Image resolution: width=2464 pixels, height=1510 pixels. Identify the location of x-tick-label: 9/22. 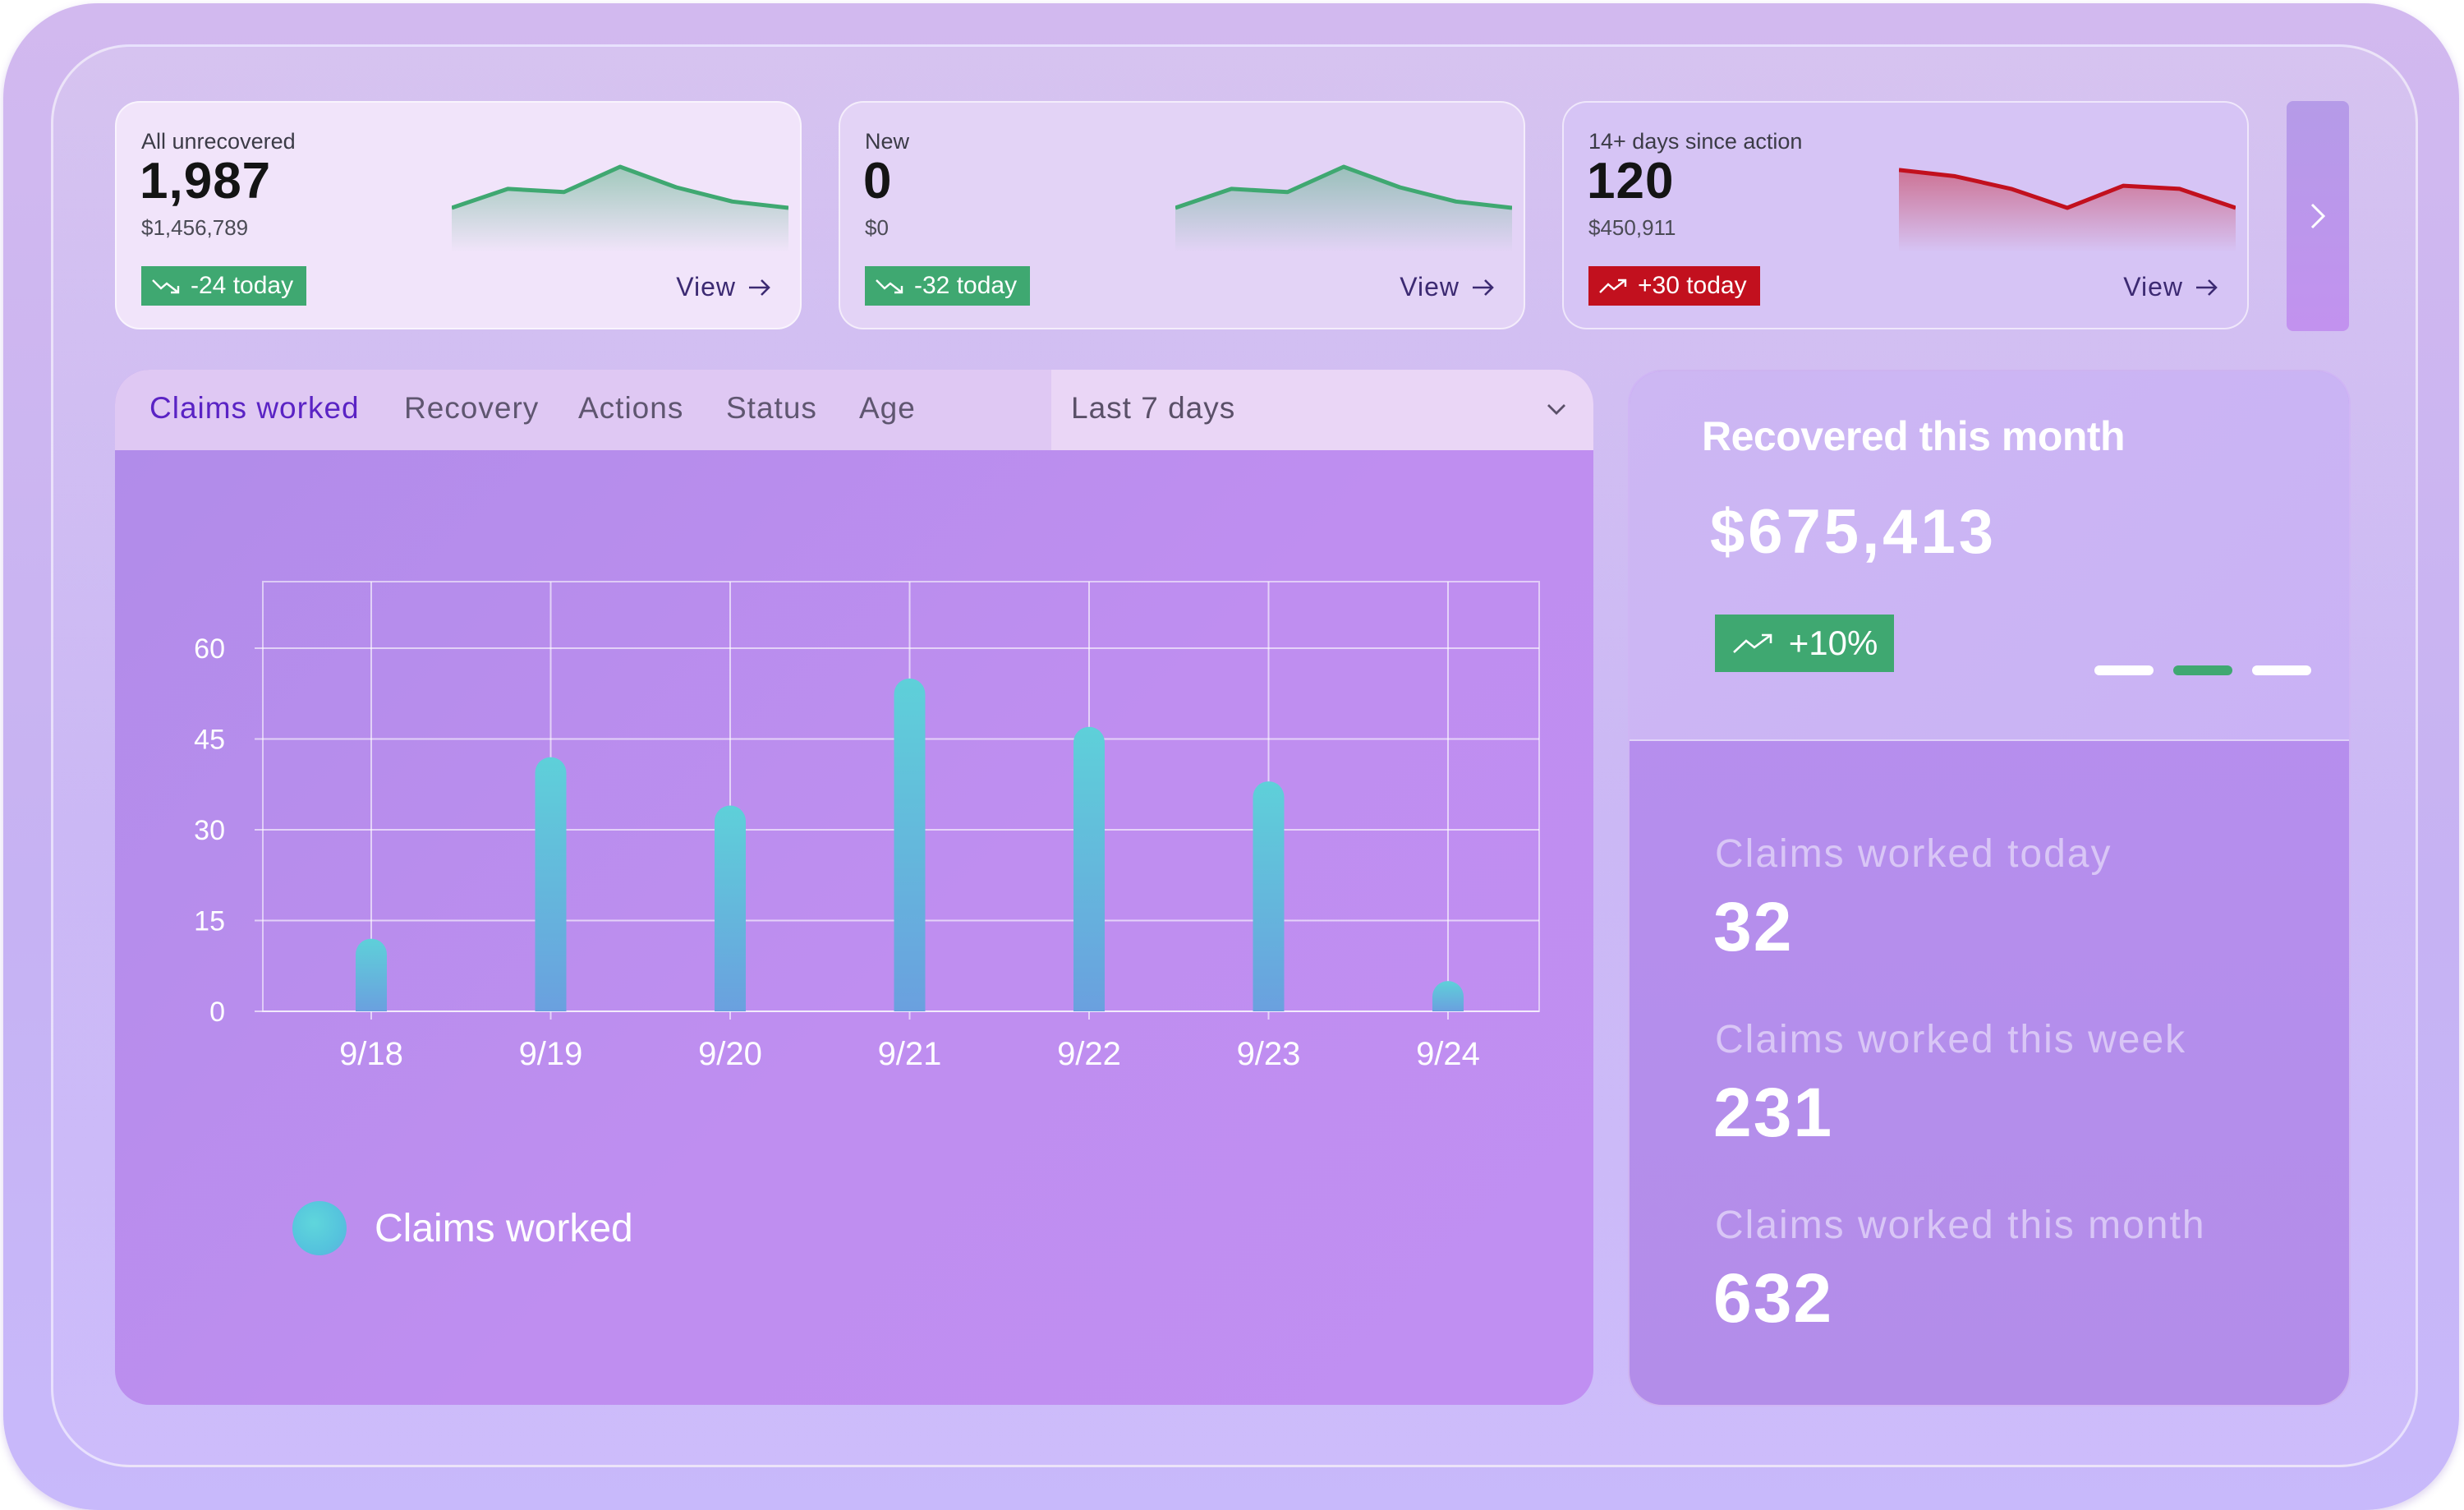
(1089, 1054).